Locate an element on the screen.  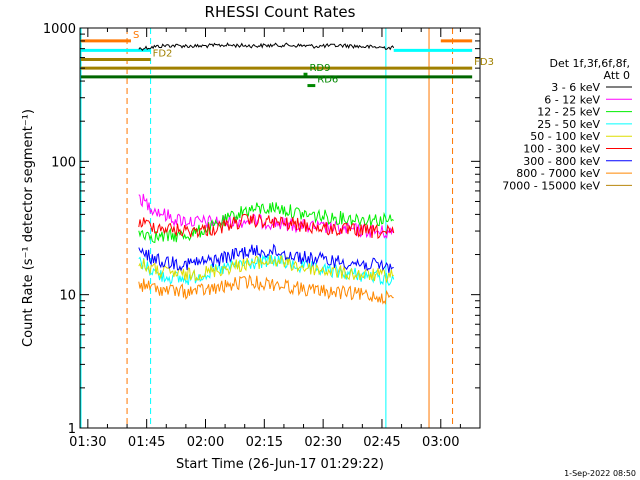
x-tick-label-5: 02:45 is located at coordinates (381, 442).